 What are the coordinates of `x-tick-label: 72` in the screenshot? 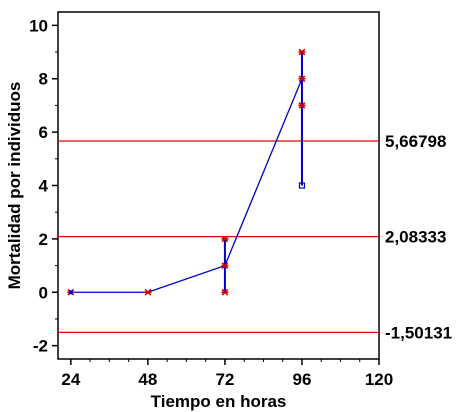 It's located at (224, 379).